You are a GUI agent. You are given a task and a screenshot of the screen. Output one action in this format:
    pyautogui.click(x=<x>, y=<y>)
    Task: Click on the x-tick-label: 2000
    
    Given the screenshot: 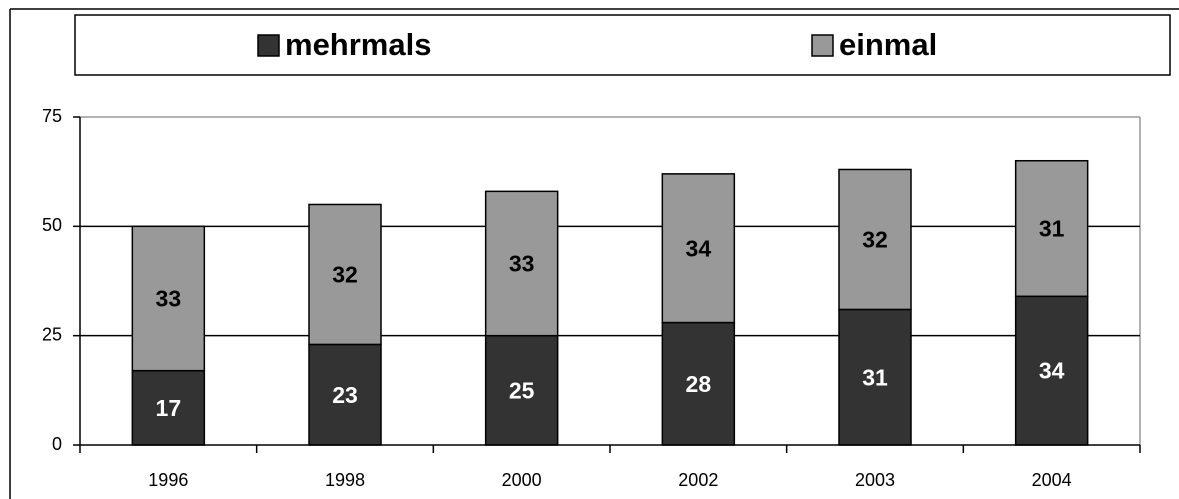 What is the action you would take?
    pyautogui.click(x=522, y=480)
    